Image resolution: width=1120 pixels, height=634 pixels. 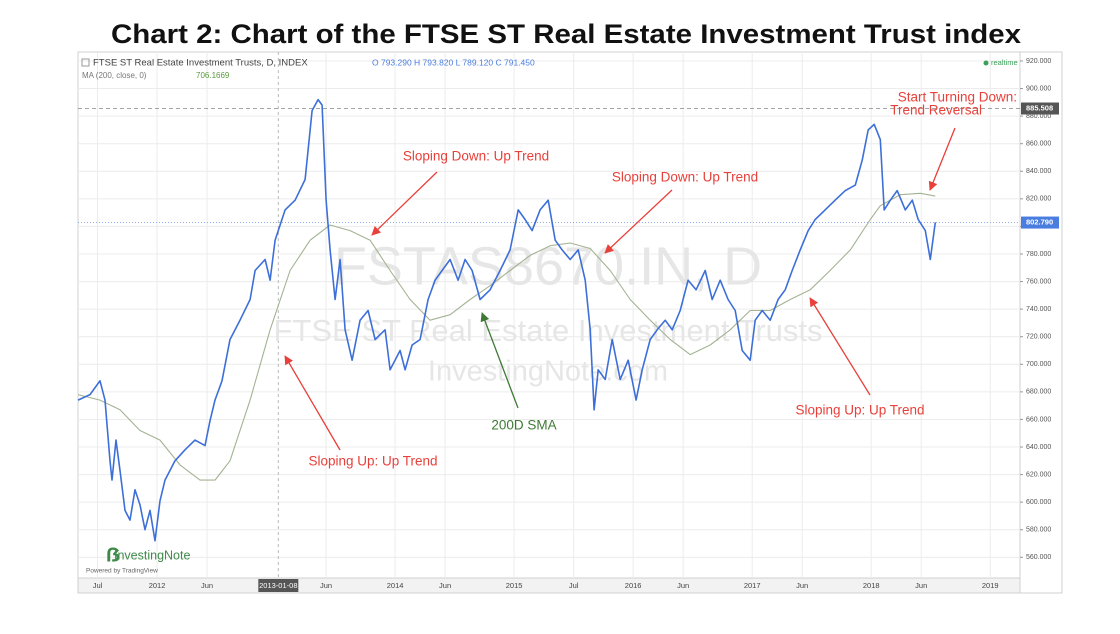 I want to click on ohlc: O 793.290 H 793.820 L 789.120 C 791.450, so click(x=453, y=62).